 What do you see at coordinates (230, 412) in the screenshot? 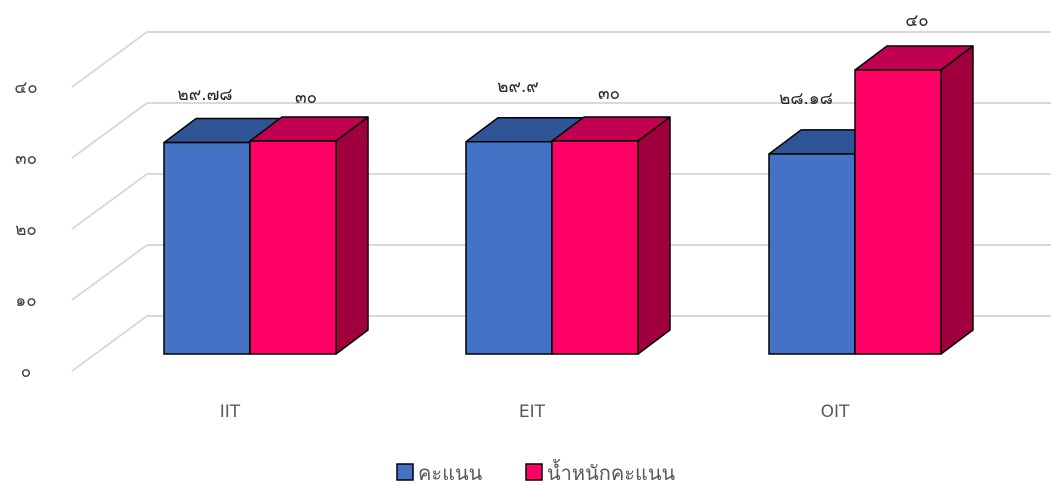
I see `x-tick-label: IIT` at bounding box center [230, 412].